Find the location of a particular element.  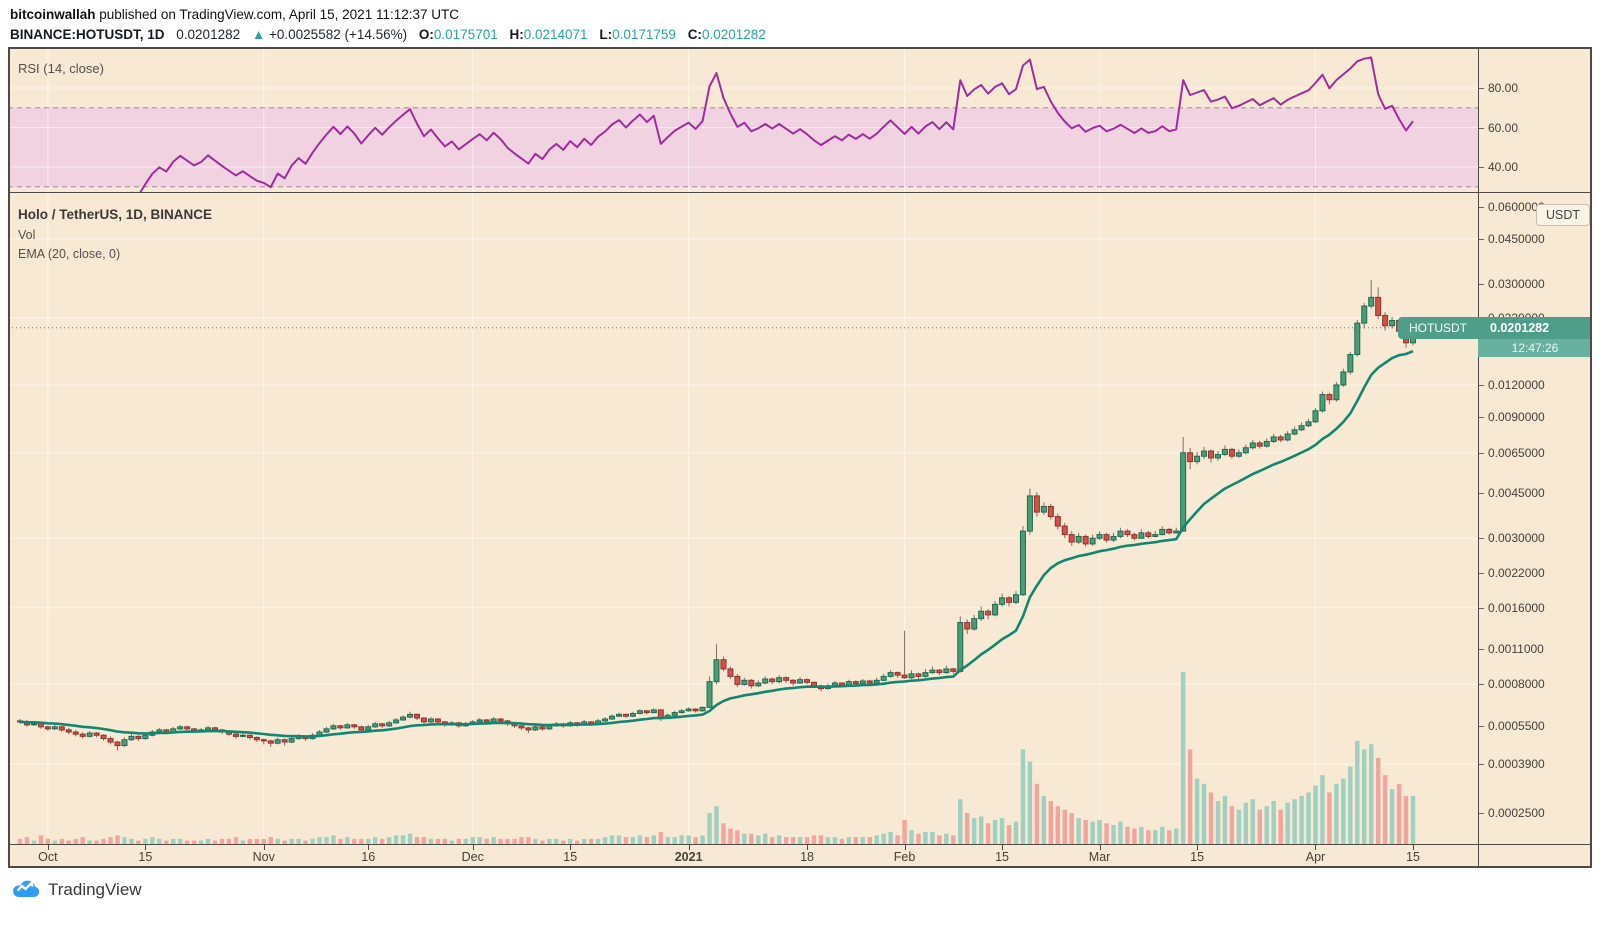

rsi-plot is located at coordinates (743, 120).